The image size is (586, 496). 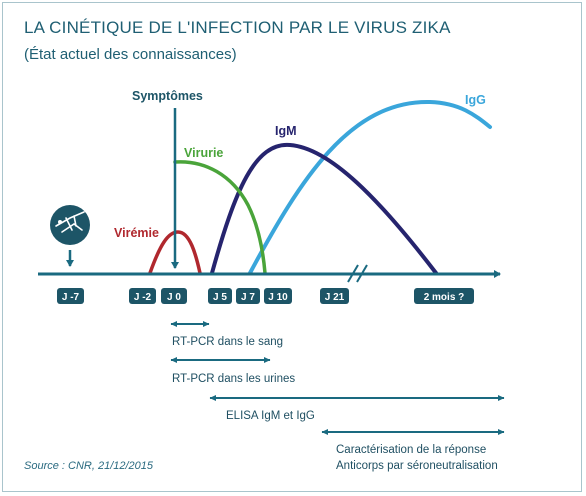 I want to click on tick-j7: J 7, so click(x=248, y=296).